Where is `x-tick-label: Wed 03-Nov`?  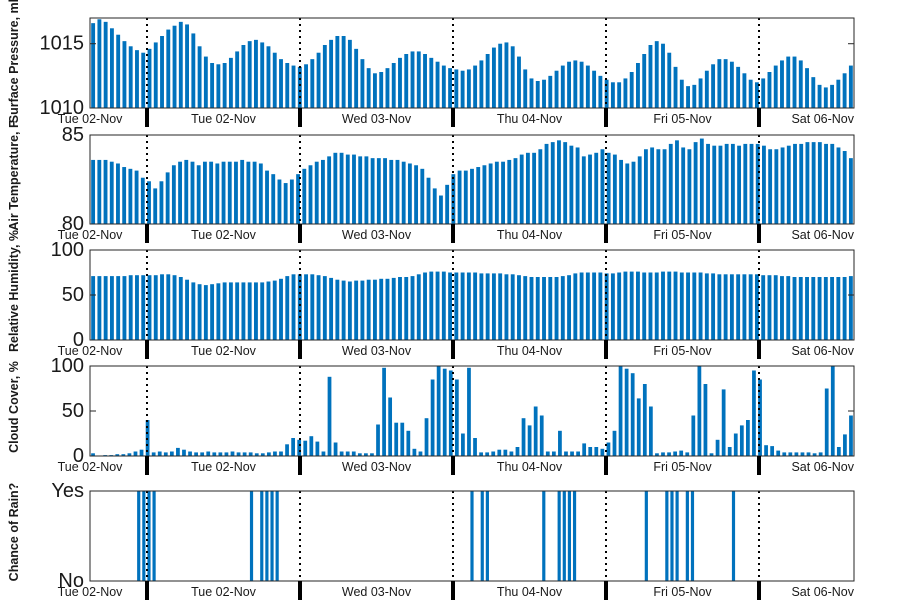 x-tick-label: Wed 03-Nov is located at coordinates (377, 592).